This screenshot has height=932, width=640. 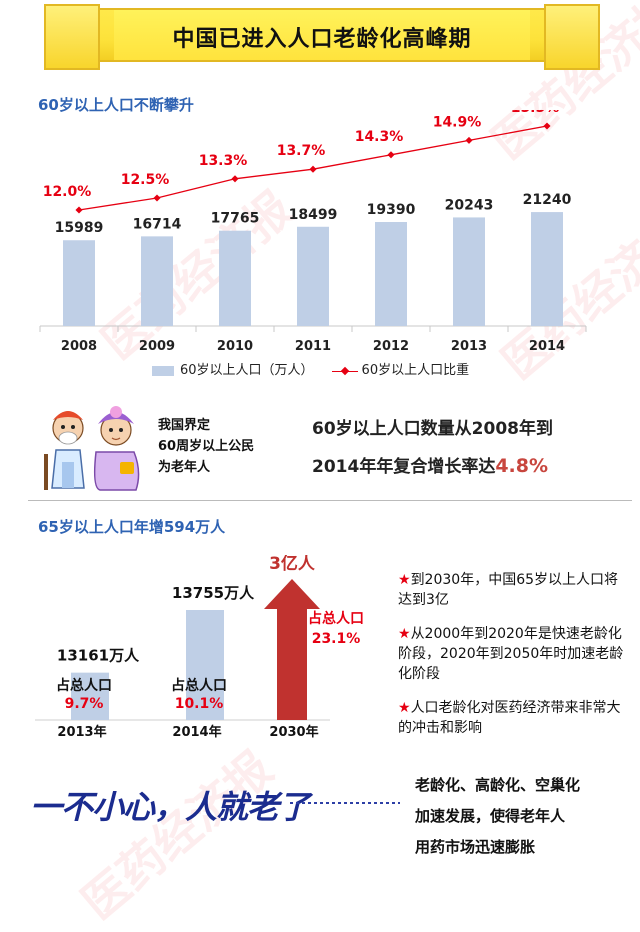 What do you see at coordinates (391, 210) in the screenshot?
I see `bar-value-label: 19390` at bounding box center [391, 210].